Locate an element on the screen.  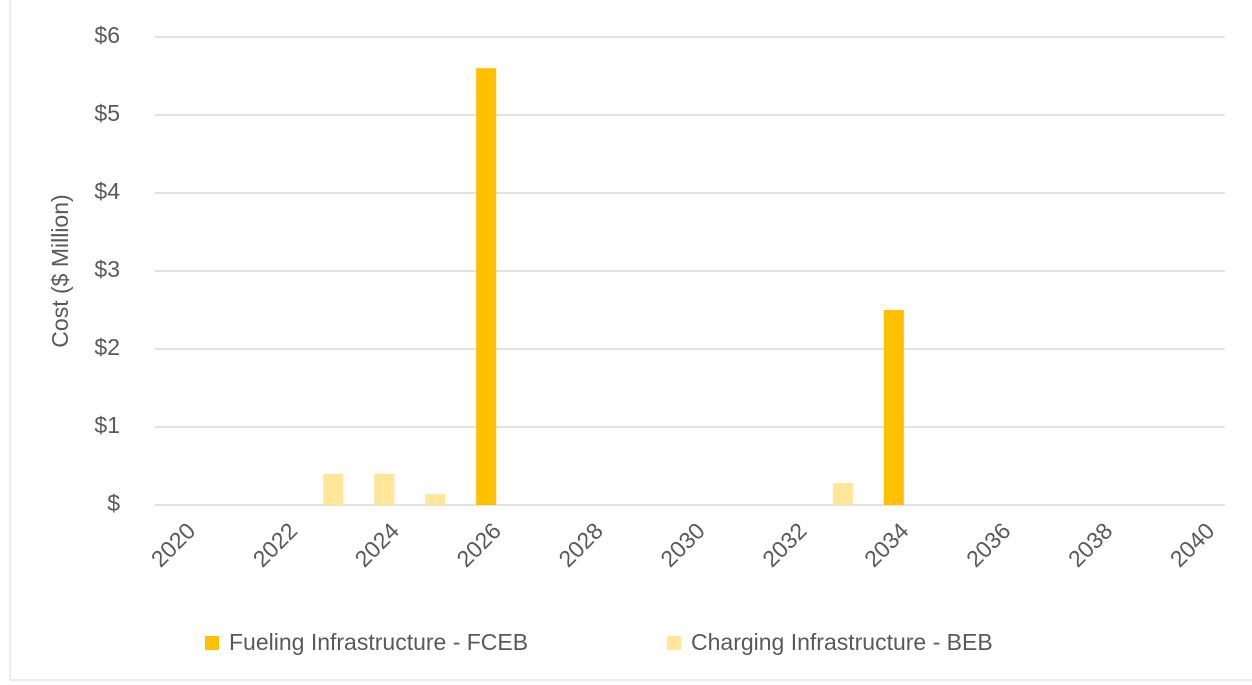
y-tick-label: $ is located at coordinates (113, 503).